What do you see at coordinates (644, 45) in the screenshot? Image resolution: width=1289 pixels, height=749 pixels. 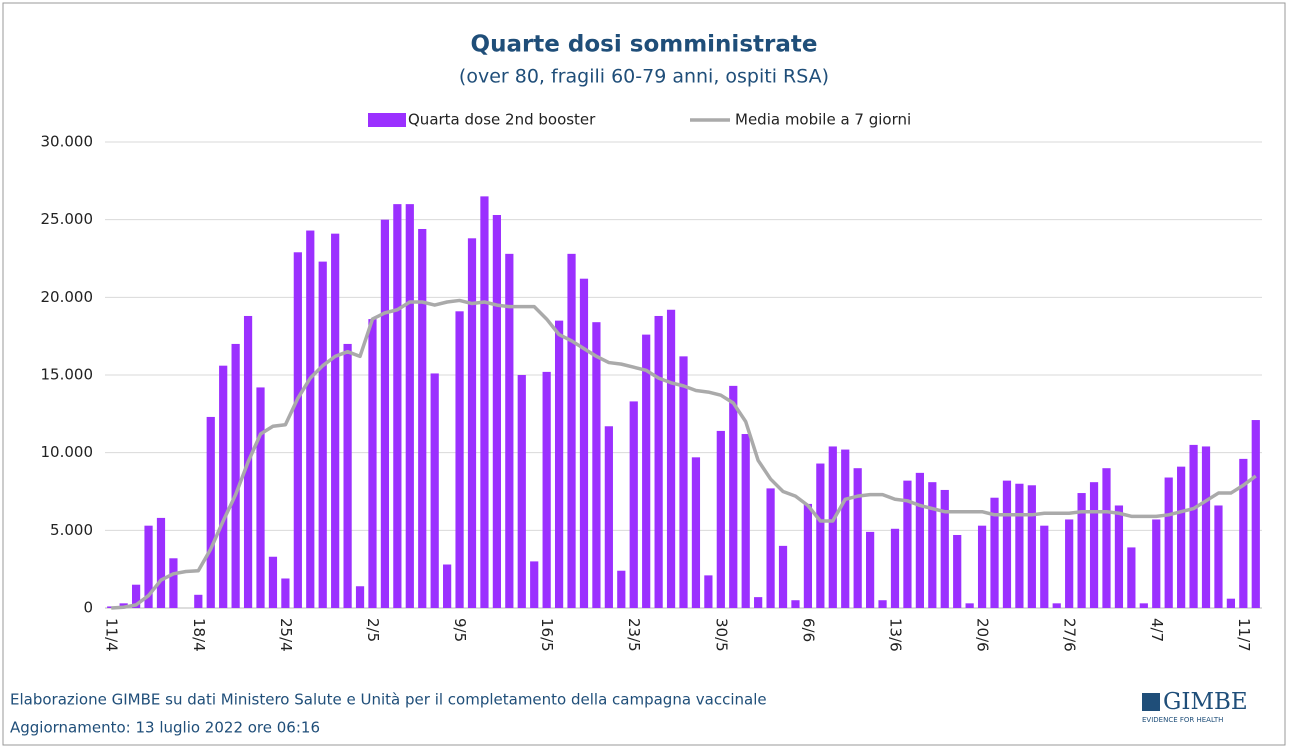 I see `chart-title: Quarte dosi somministrate` at bounding box center [644, 45].